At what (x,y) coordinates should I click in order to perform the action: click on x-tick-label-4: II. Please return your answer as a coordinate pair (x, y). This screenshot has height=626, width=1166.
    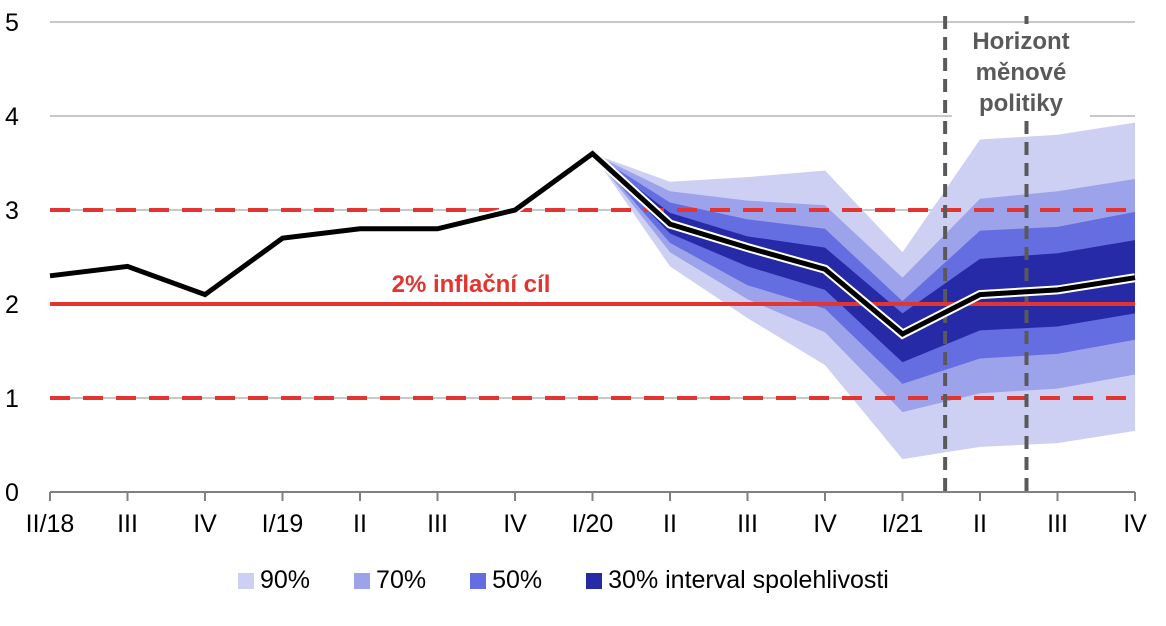
    Looking at the image, I should click on (360, 524).